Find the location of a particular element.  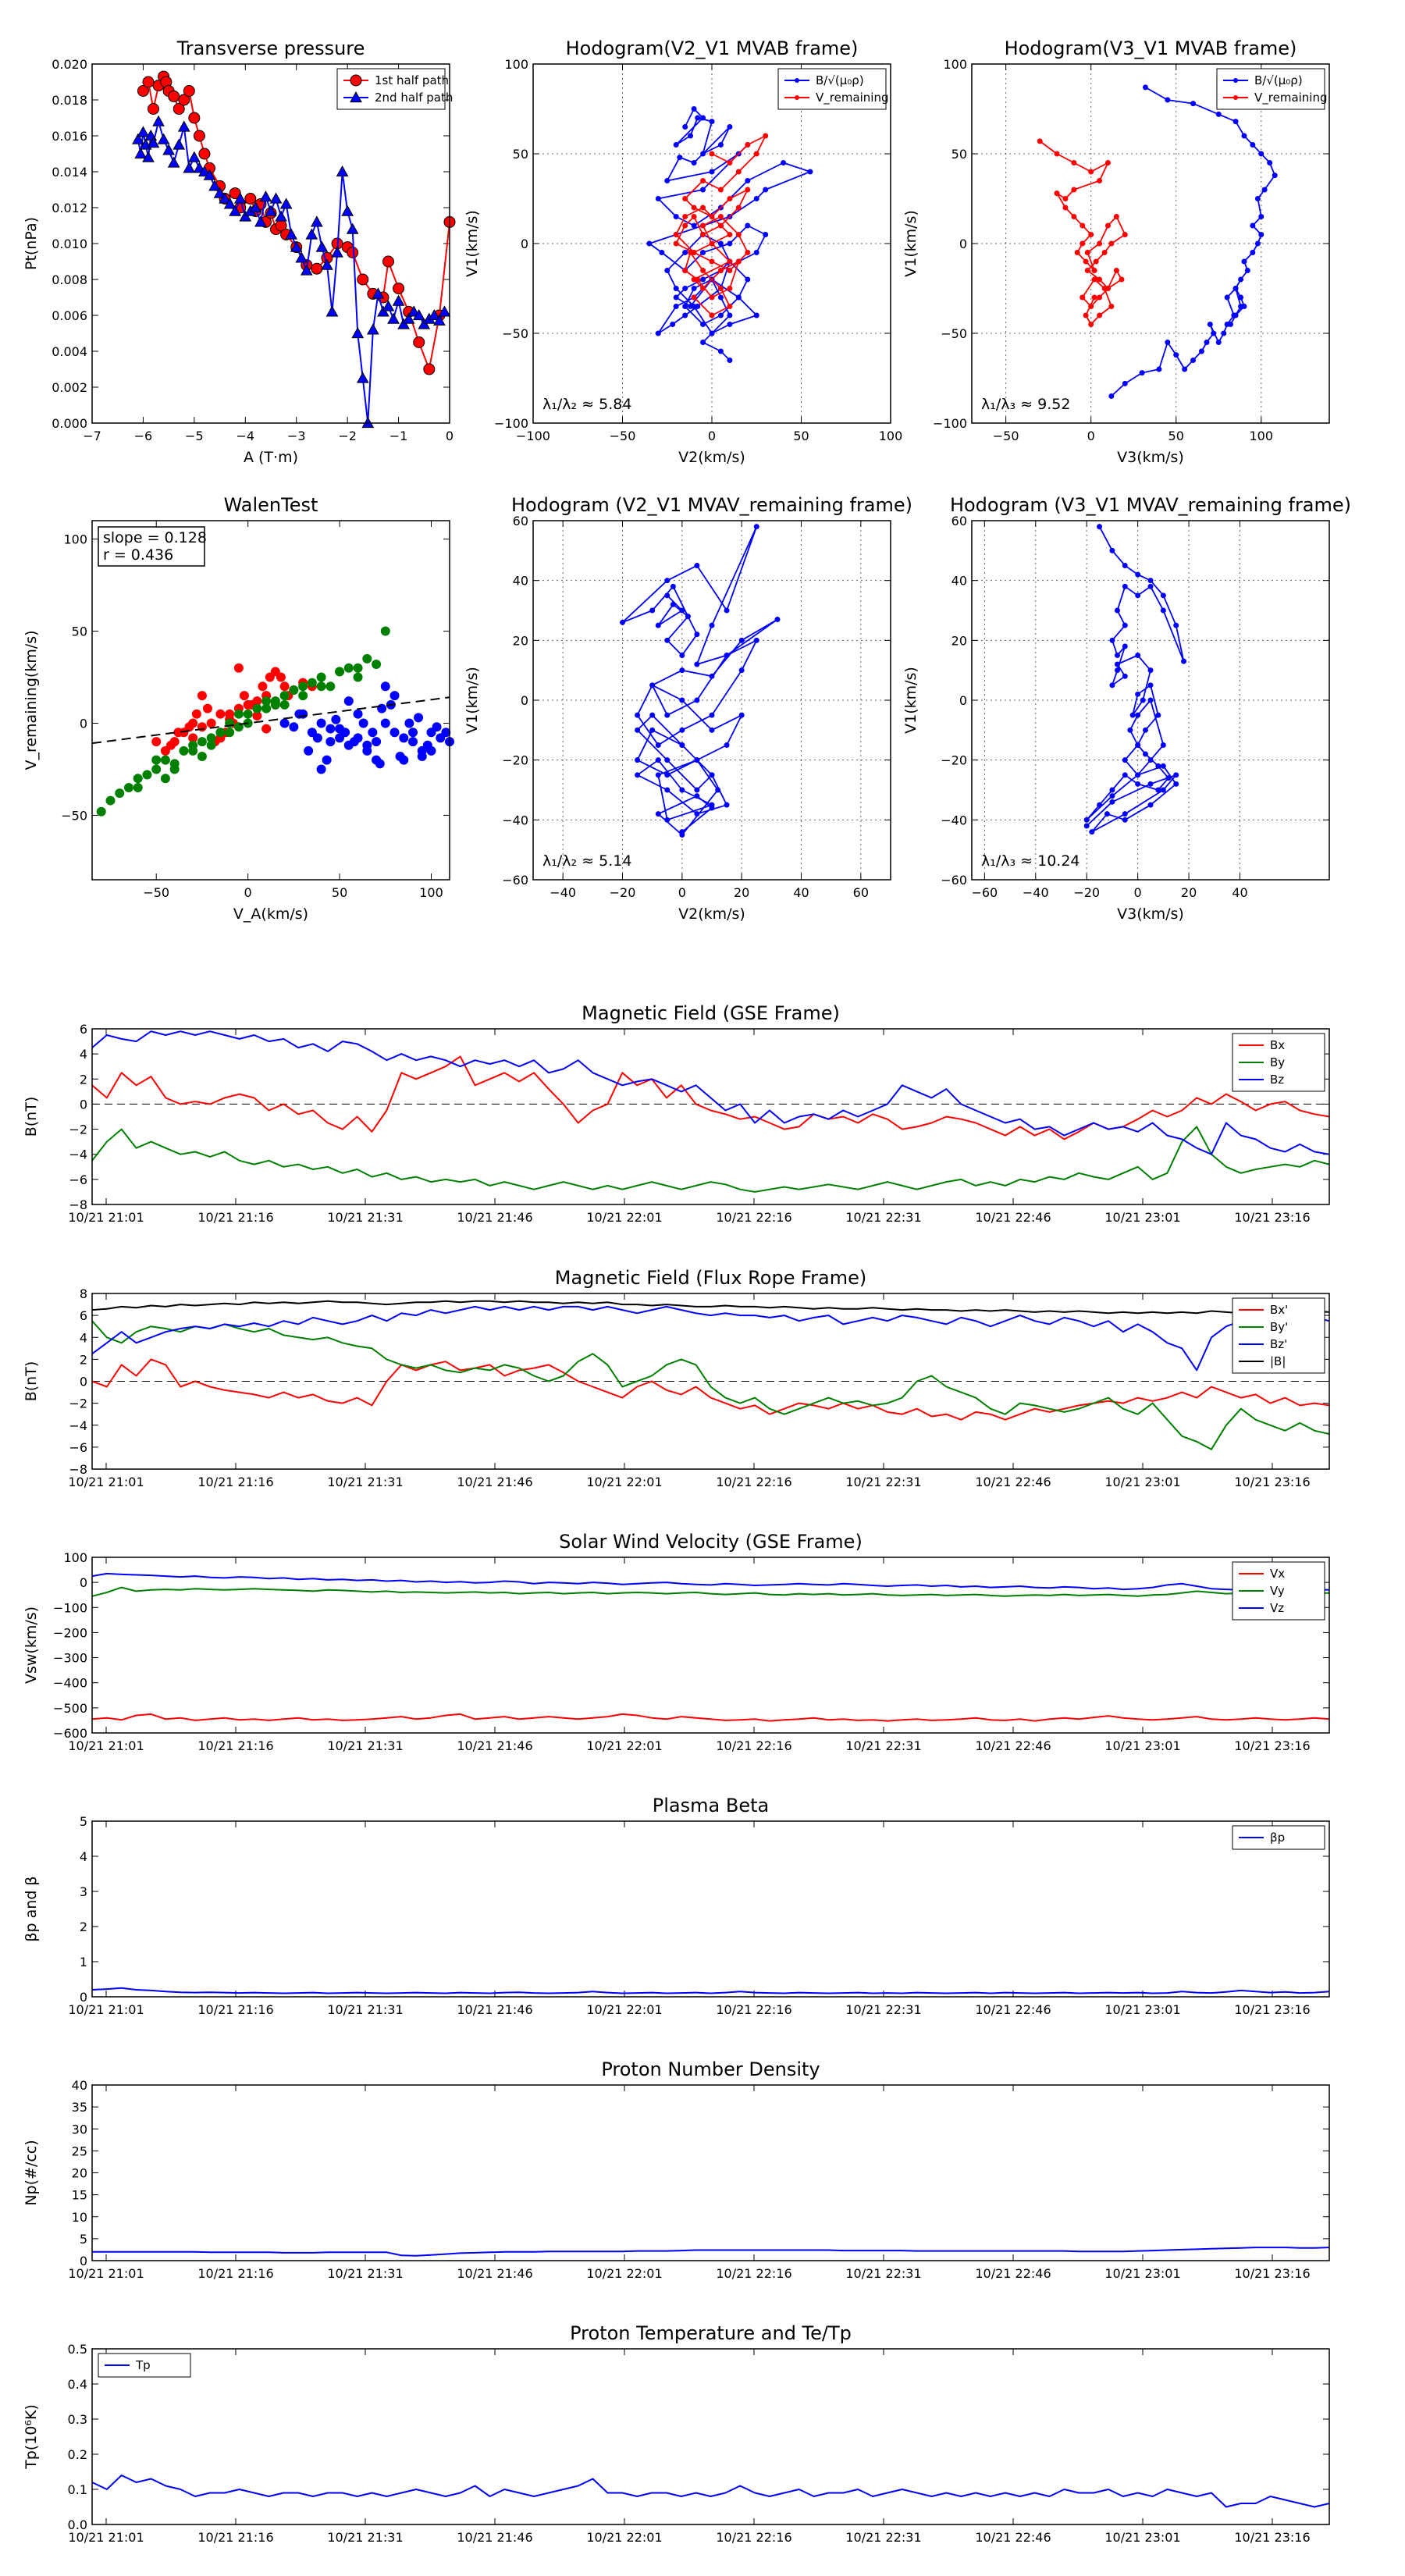

legend-label: Tp is located at coordinates (143, 2365).